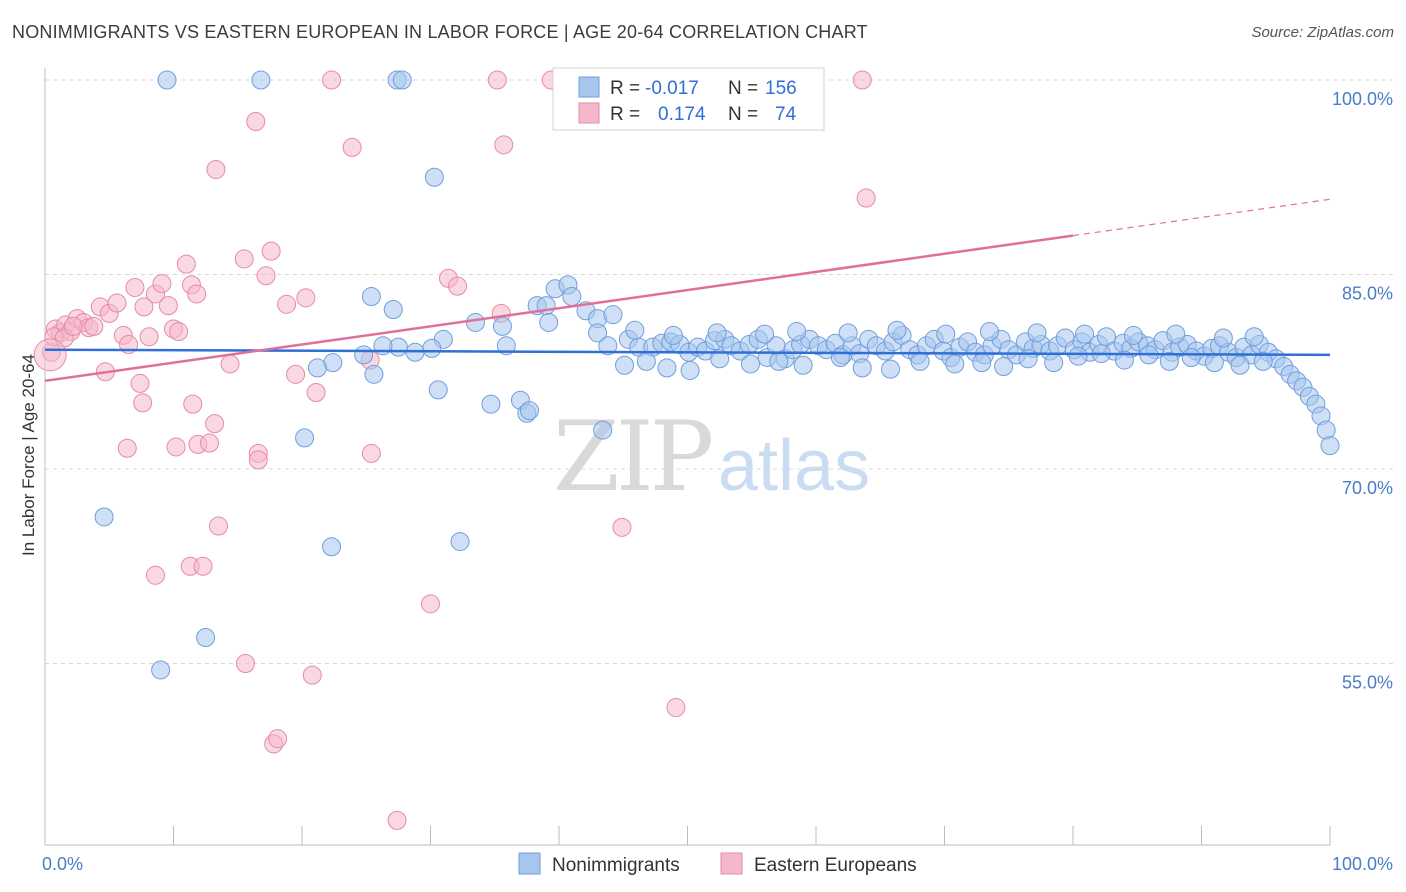  I want to click on trend-line-eastern-europeans-extrapolated, so click(1201, 217).